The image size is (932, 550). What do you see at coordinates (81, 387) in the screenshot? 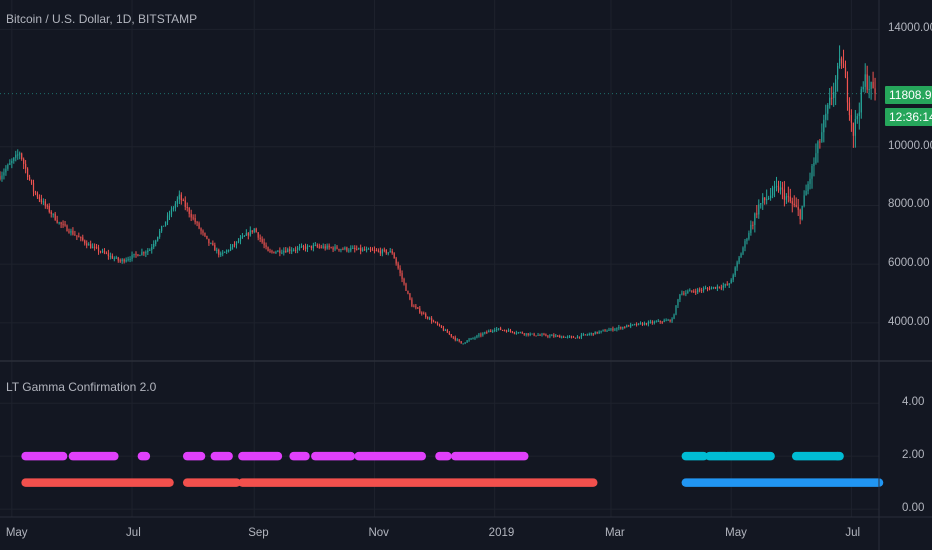
I see `indicator-title: LT Gamma Confirmation 2.0` at bounding box center [81, 387].